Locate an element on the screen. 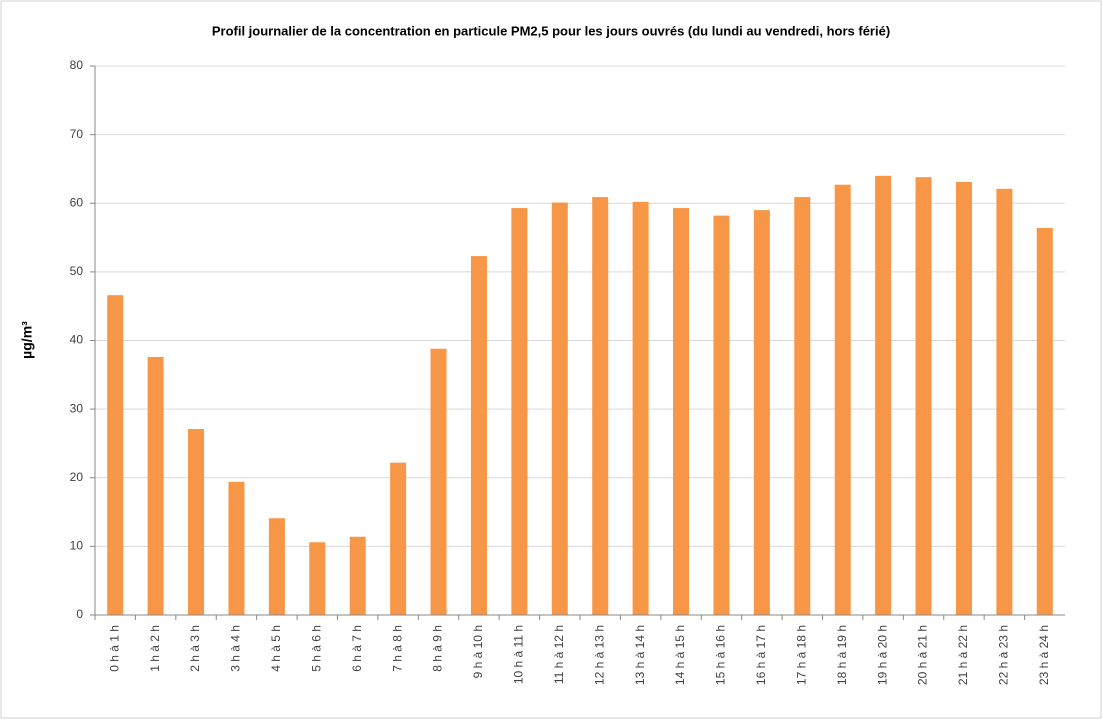 The width and height of the screenshot is (1103, 720). x-tick-label: 9 h à 10 h is located at coordinates (478, 651).